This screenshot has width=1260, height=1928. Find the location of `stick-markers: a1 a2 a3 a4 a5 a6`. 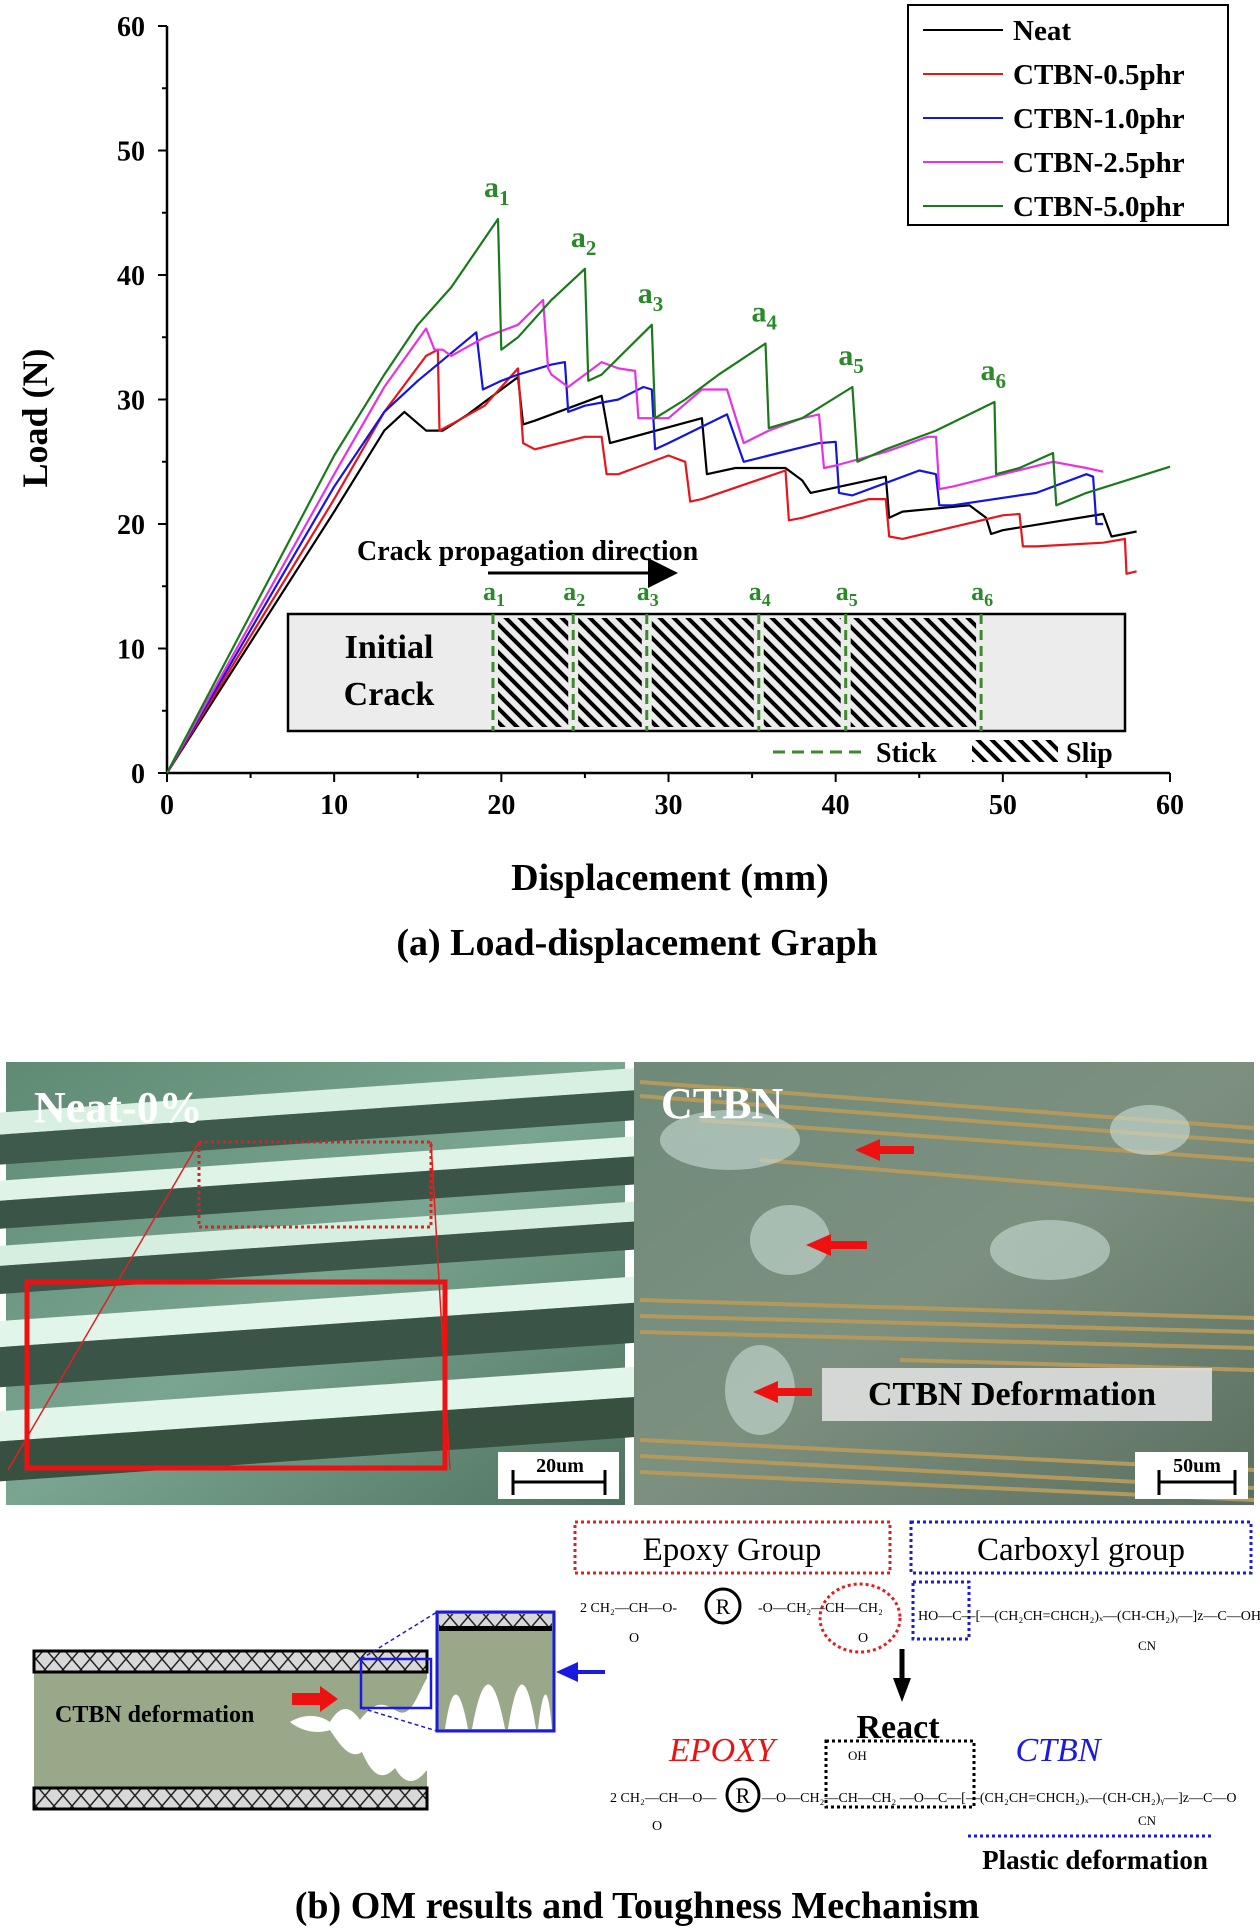

stick-markers: a1 a2 a3 a4 a5 a6 is located at coordinates (738, 654).